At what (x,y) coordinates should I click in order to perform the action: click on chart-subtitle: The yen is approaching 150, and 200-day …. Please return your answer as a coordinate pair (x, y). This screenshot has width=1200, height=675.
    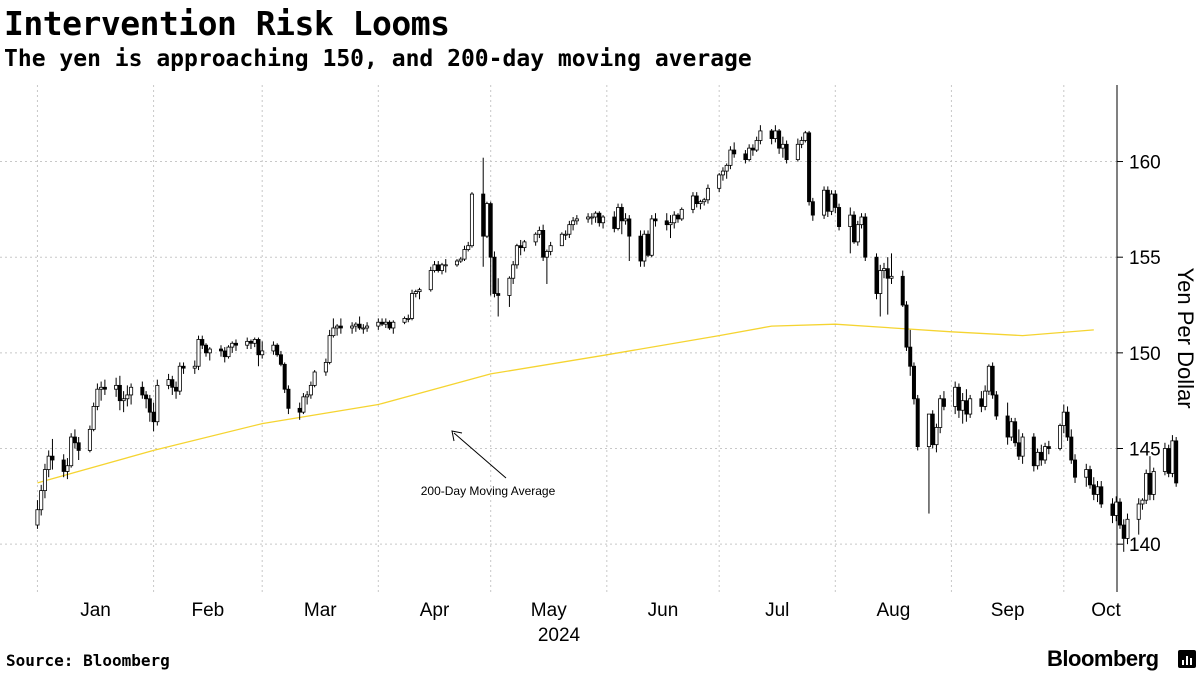
    Looking at the image, I should click on (378, 59).